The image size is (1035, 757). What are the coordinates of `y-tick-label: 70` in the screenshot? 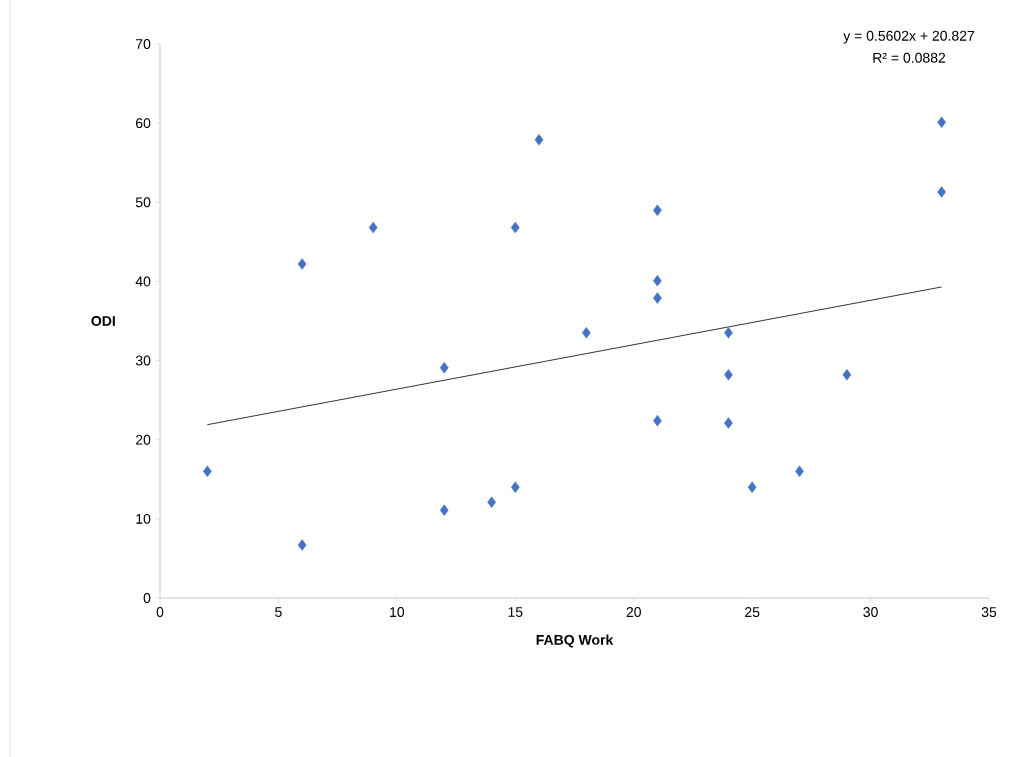 It's located at (143, 44).